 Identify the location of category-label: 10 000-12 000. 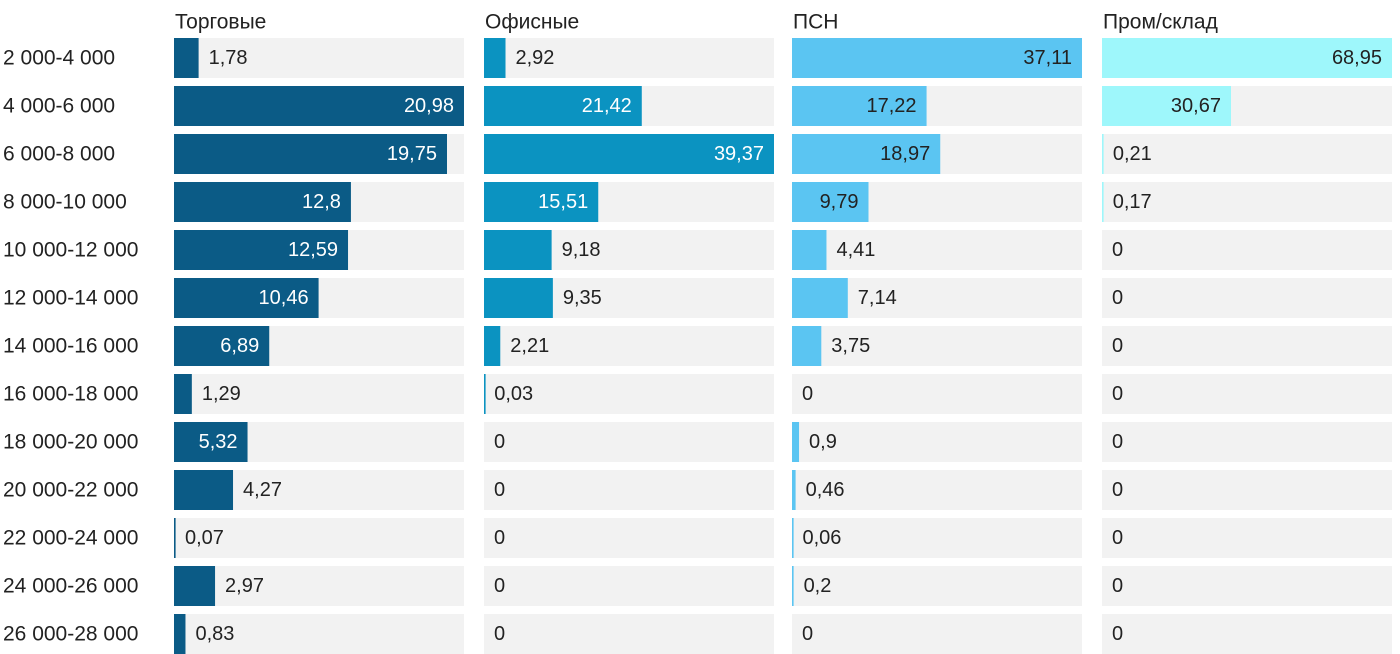
(70, 250).